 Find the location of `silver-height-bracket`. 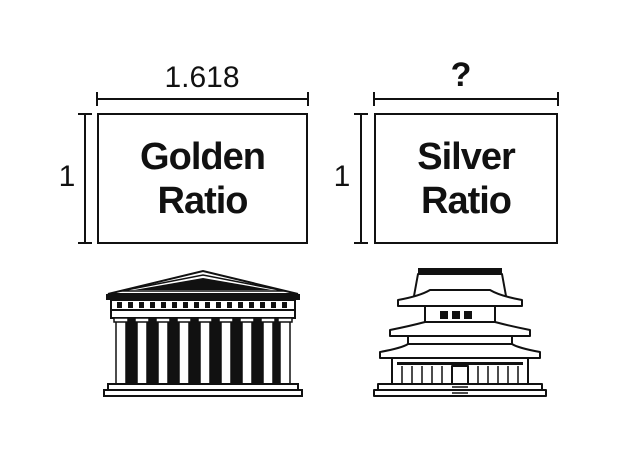

silver-height-bracket is located at coordinates (361, 178).